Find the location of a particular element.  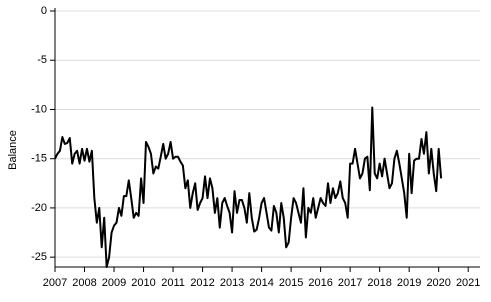

x-tick-label: 2015 is located at coordinates (291, 283).